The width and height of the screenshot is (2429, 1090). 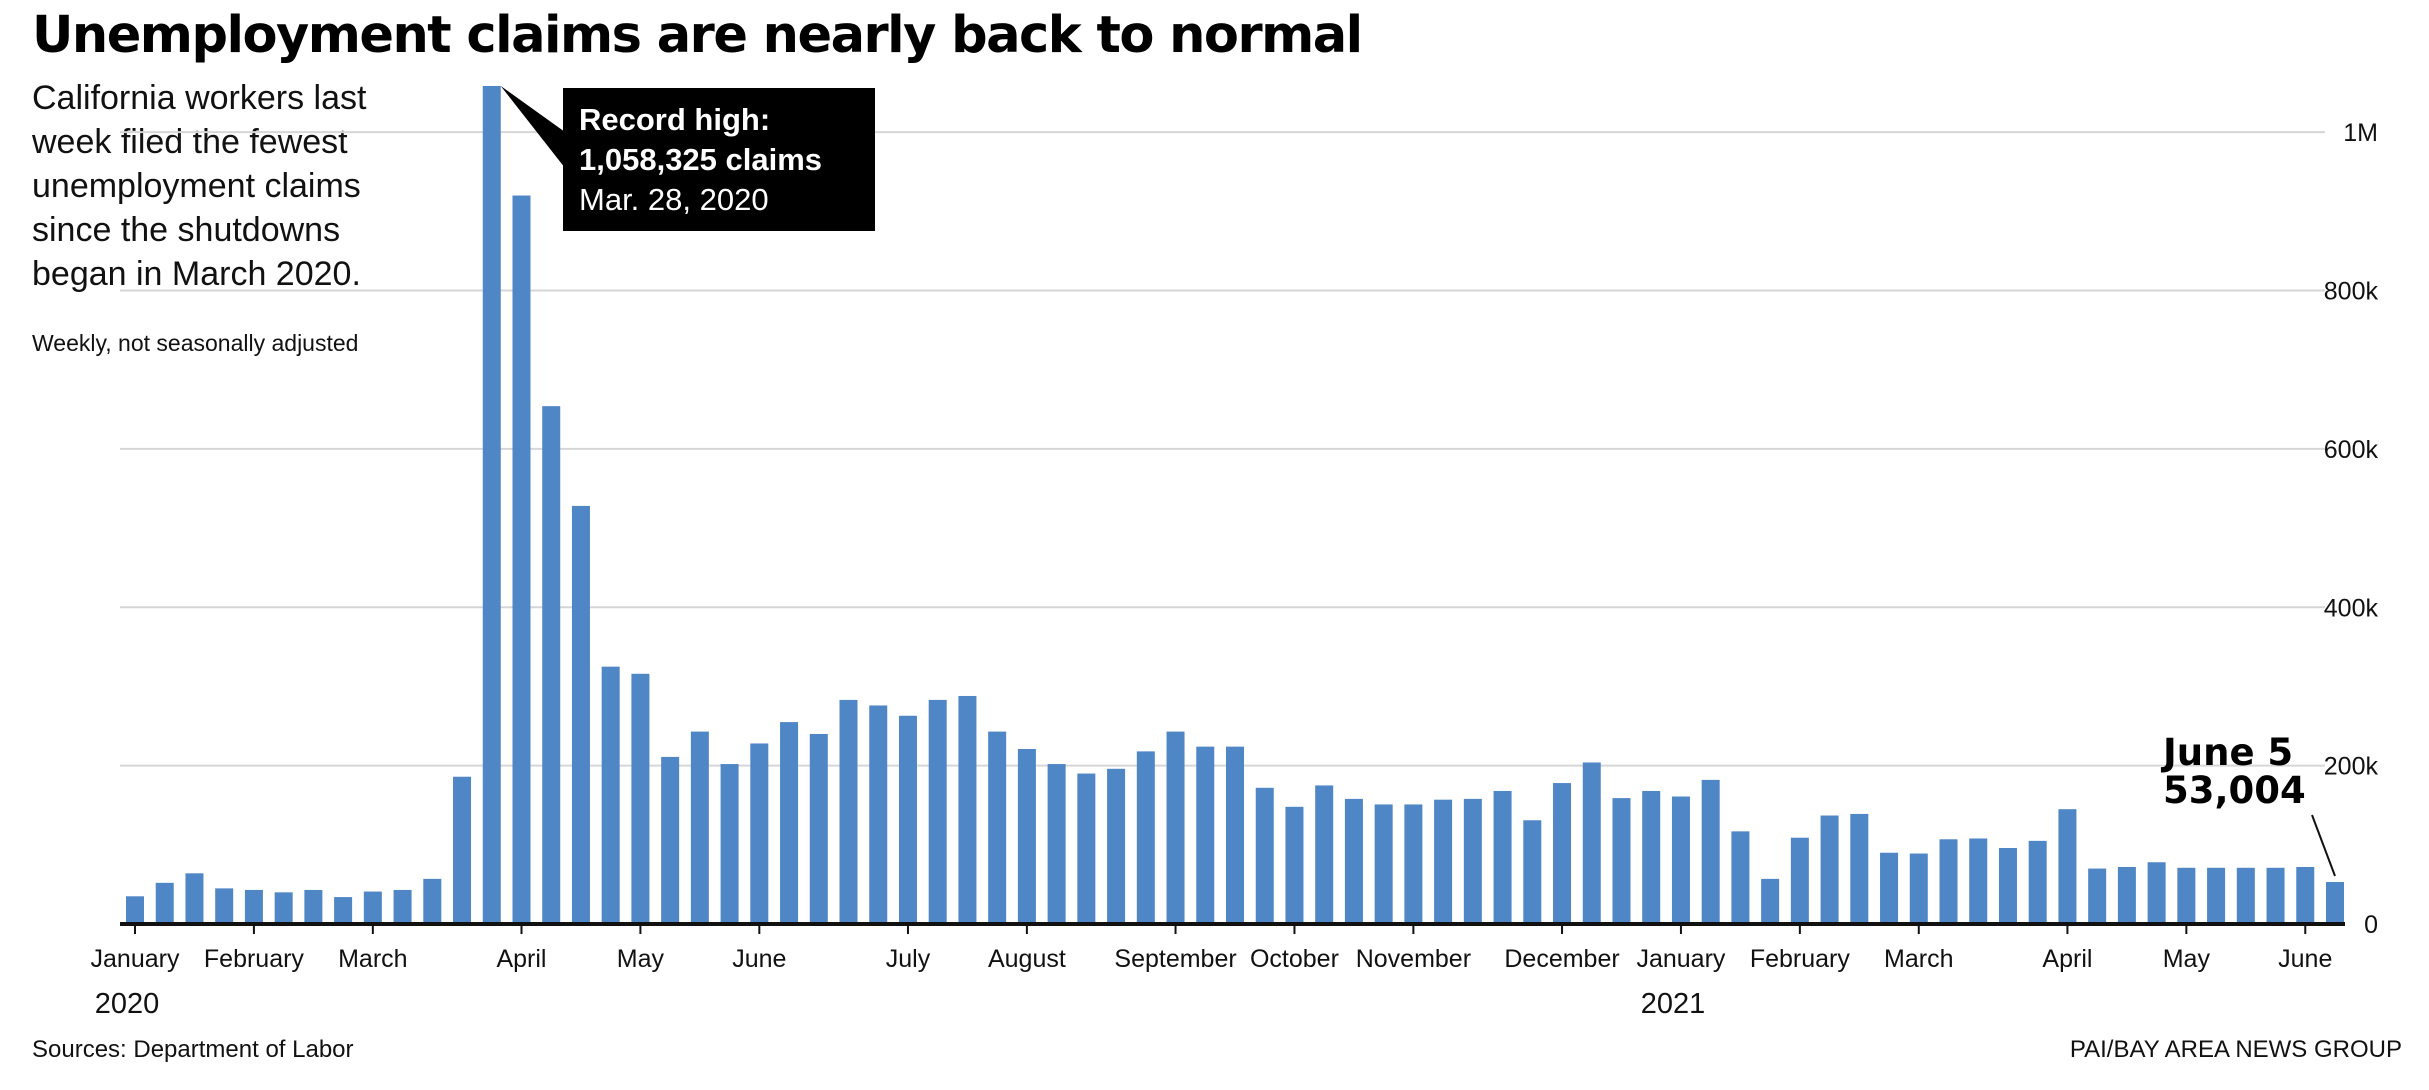 What do you see at coordinates (1294, 959) in the screenshot?
I see `x-tick-label: October` at bounding box center [1294, 959].